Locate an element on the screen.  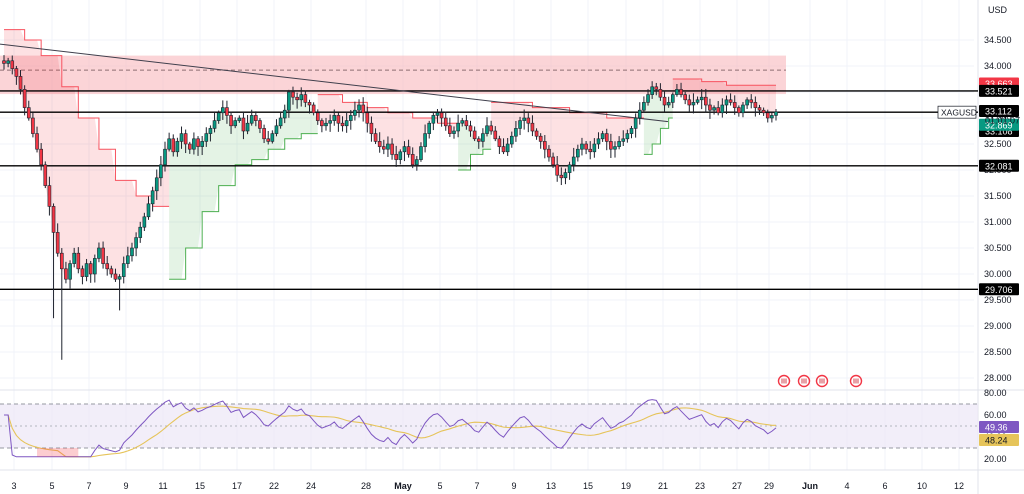
trendline is located at coordinates (334, 83).